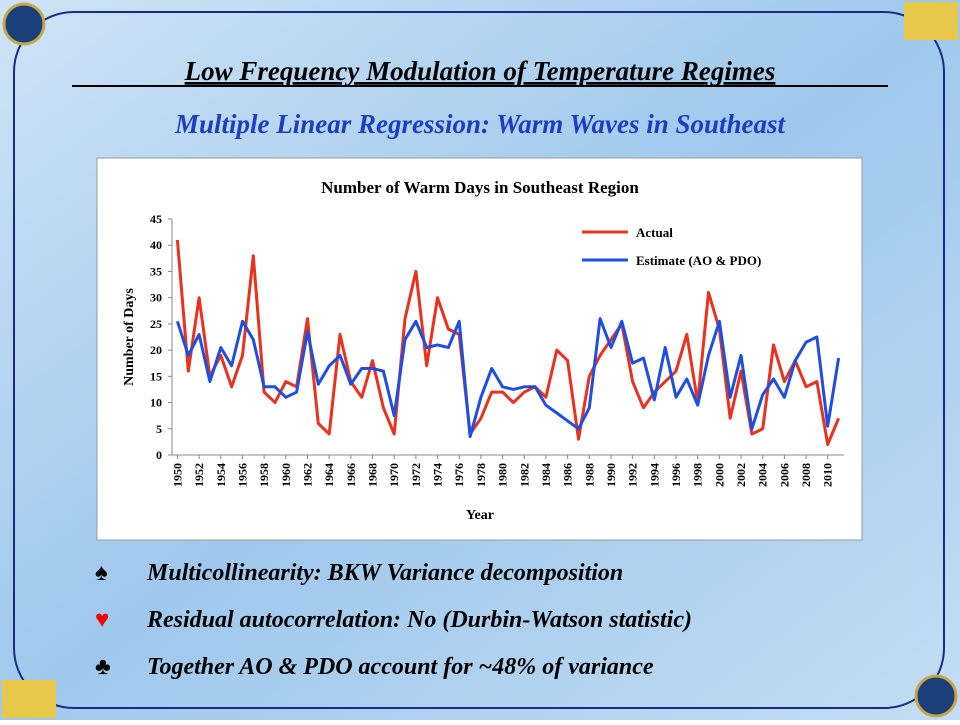  What do you see at coordinates (763, 475) in the screenshot?
I see `x-tick-label: 2004` at bounding box center [763, 475].